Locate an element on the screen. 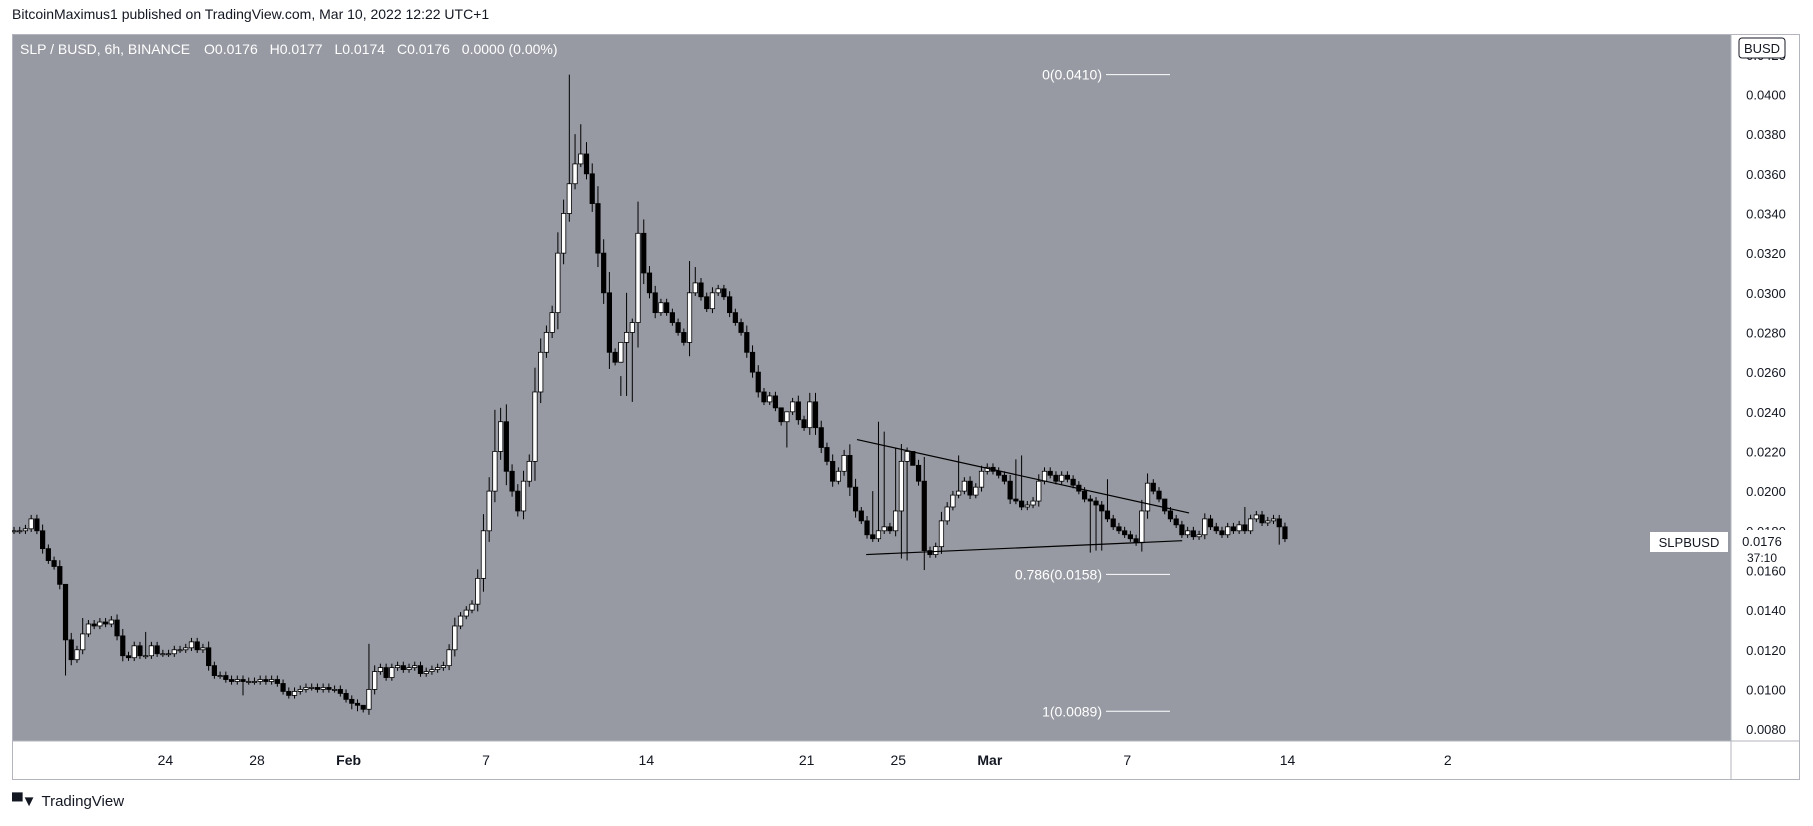 This screenshot has height=826, width=1813. time-axis: 24 28 Feb 7 14 21 25 Mar 7 14 2 is located at coordinates (805, 760).